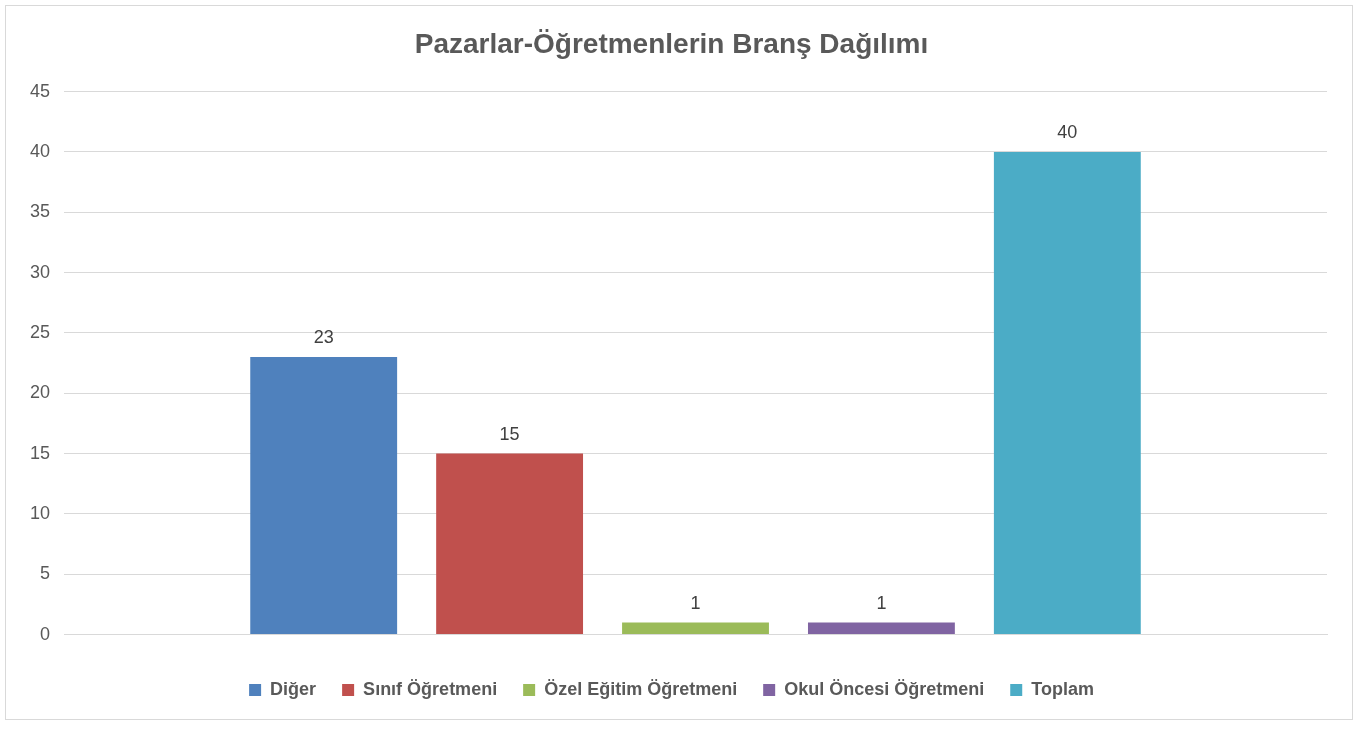  I want to click on legend-label: Toplam, so click(1062, 688).